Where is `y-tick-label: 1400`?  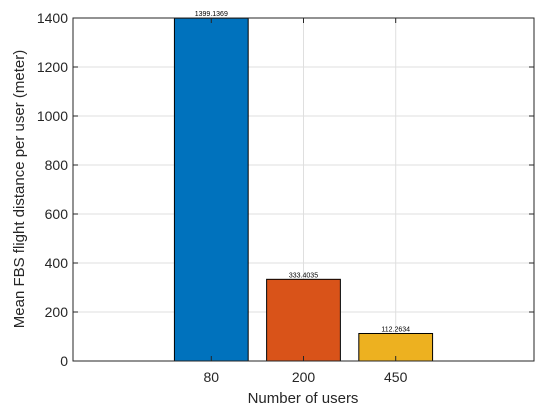 y-tick-label: 1400 is located at coordinates (52, 18).